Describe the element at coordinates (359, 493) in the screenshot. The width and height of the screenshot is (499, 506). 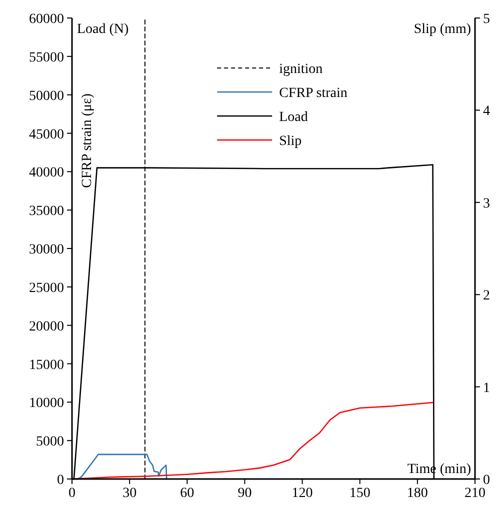
I see `x-tick-label: 150` at that location.